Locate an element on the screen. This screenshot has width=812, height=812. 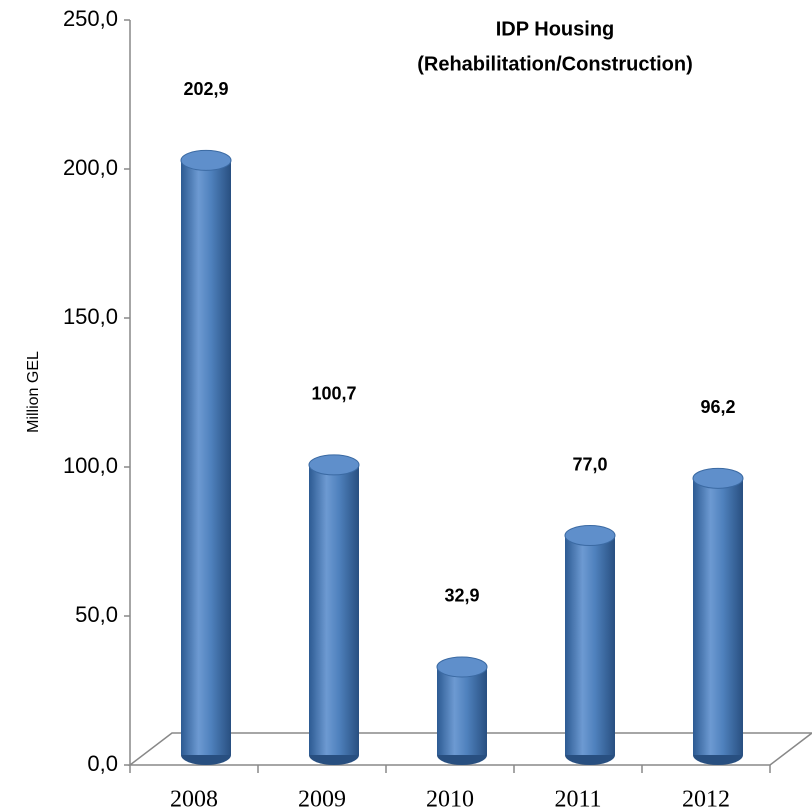
y-tick-label: 150,0 is located at coordinates (90, 316).